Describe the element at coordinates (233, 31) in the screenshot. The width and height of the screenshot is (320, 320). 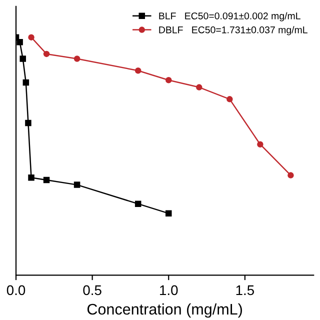
I see `legend-label: DBLF EC50=1.731±0.037 mg/mL` at that location.